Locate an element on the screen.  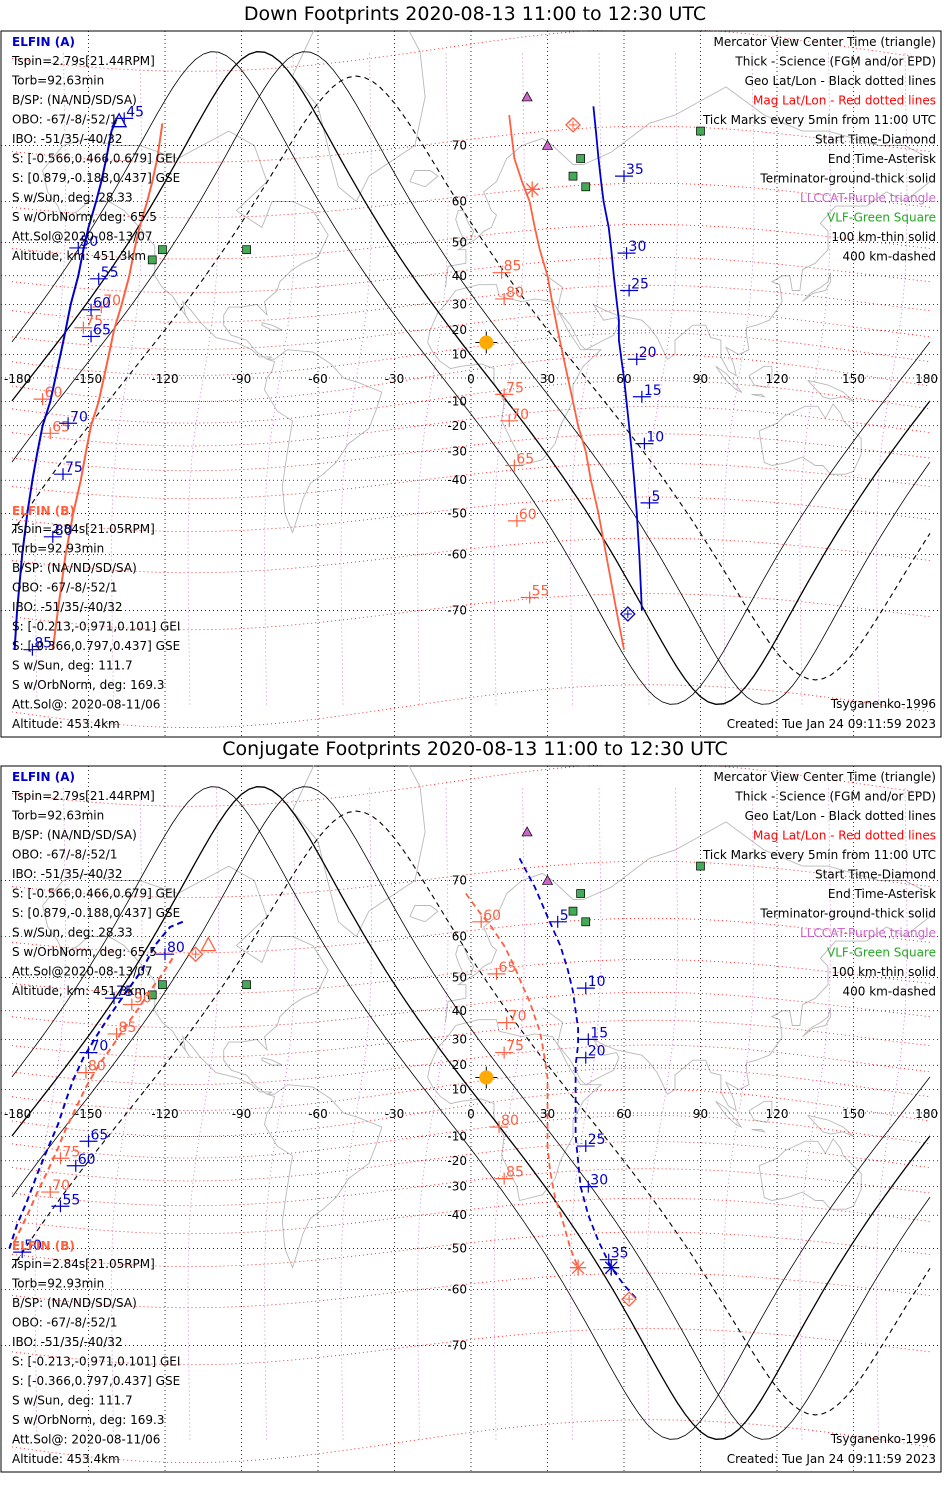
elfin-a-info-line: Altitude, km: 451.3km is located at coordinates (79, 256).